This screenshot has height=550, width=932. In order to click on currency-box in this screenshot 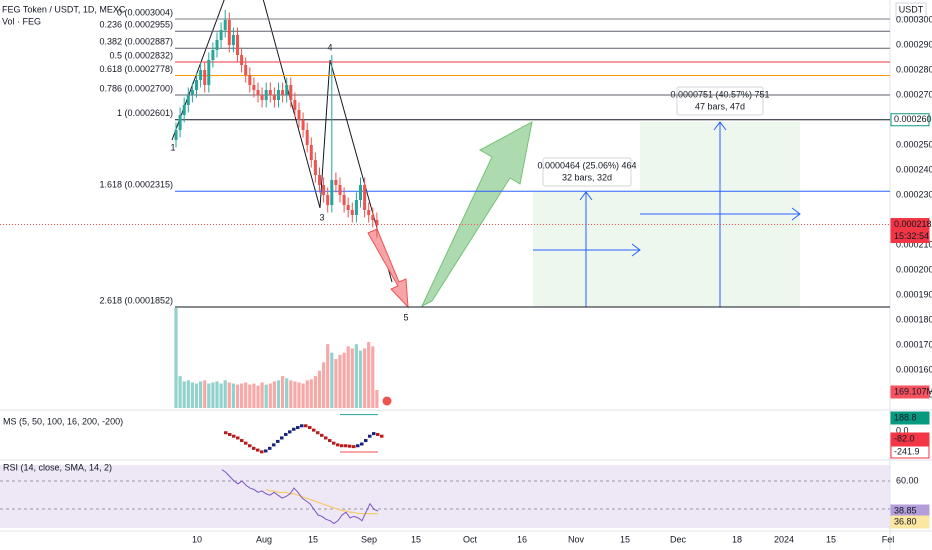, I will do `click(911, 10)`.